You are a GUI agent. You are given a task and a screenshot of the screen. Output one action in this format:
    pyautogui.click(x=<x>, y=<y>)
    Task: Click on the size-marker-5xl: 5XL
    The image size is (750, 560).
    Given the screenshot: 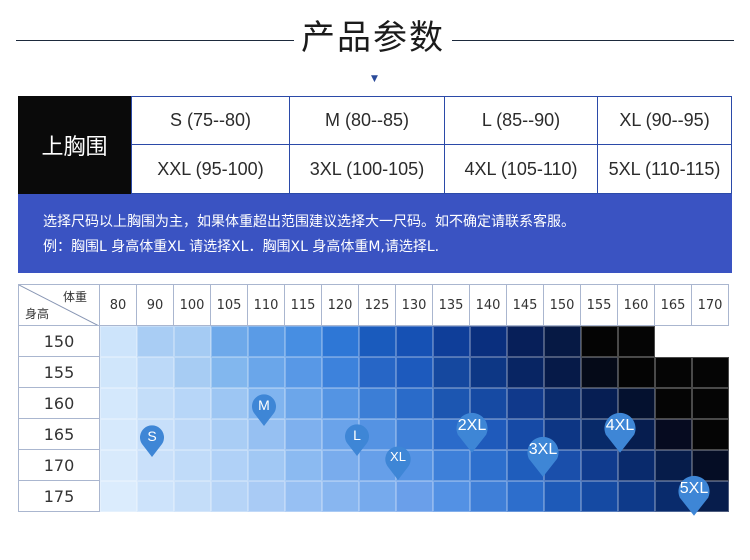 What is the action you would take?
    pyautogui.click(x=694, y=495)
    